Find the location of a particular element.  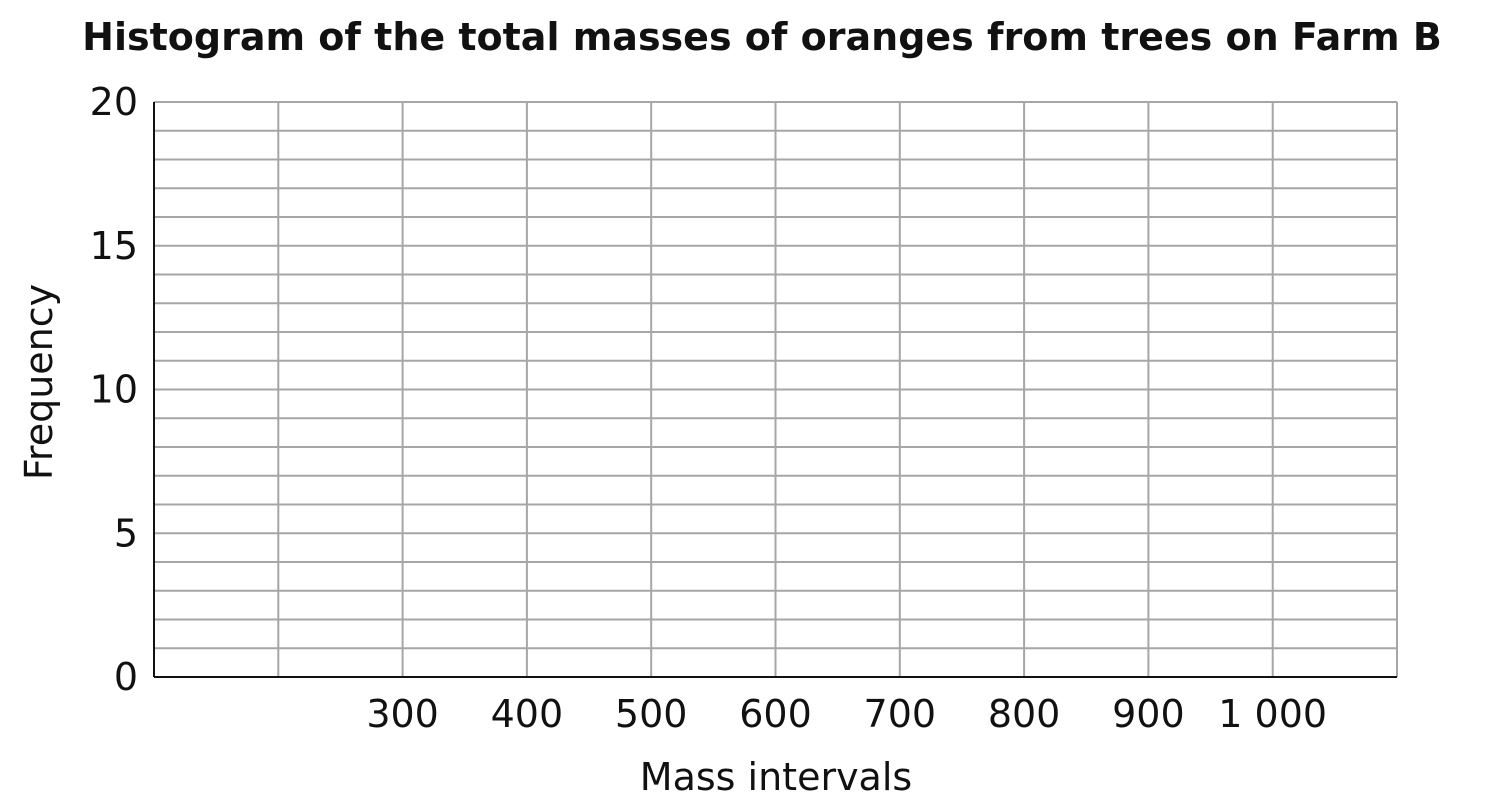

y-axis-title: Frequency is located at coordinates (39, 382).